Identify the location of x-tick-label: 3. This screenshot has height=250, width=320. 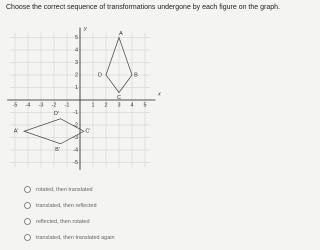
(118, 105).